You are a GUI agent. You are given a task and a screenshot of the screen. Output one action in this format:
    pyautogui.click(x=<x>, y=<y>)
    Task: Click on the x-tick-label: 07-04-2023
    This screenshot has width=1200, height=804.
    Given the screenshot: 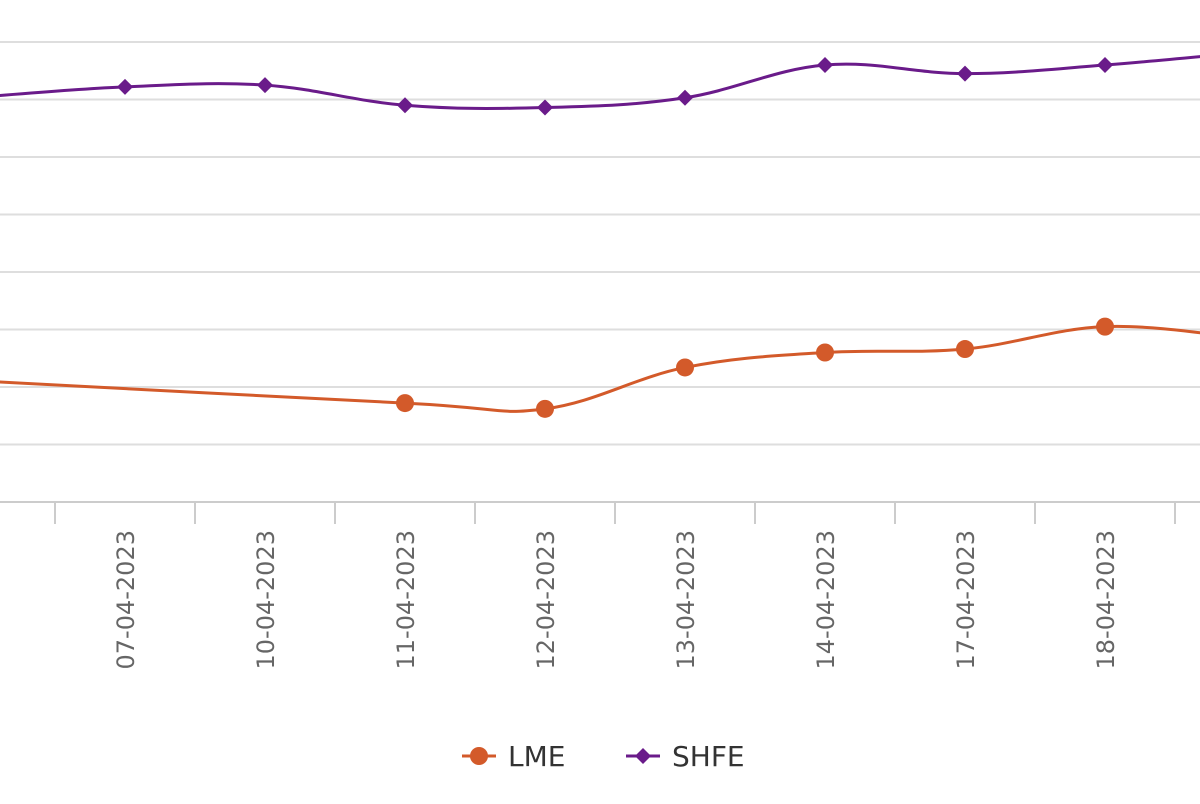 What is the action you would take?
    pyautogui.click(x=126, y=599)
    